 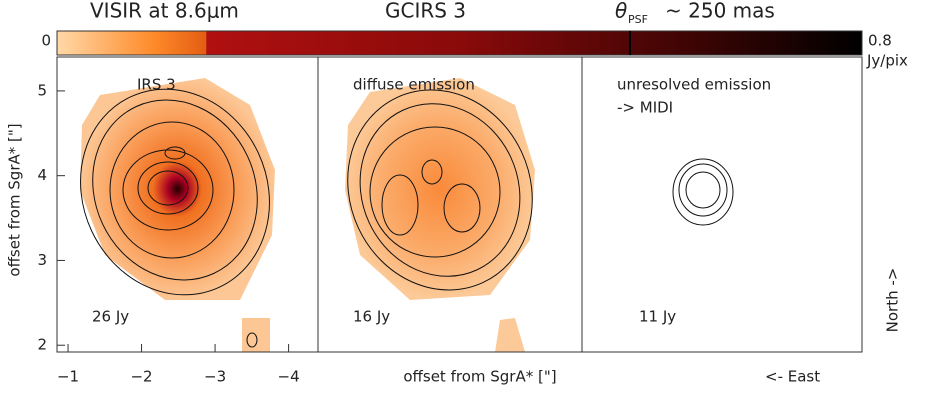 I want to click on colorbar-unit: Jy/pix, so click(x=887, y=61).